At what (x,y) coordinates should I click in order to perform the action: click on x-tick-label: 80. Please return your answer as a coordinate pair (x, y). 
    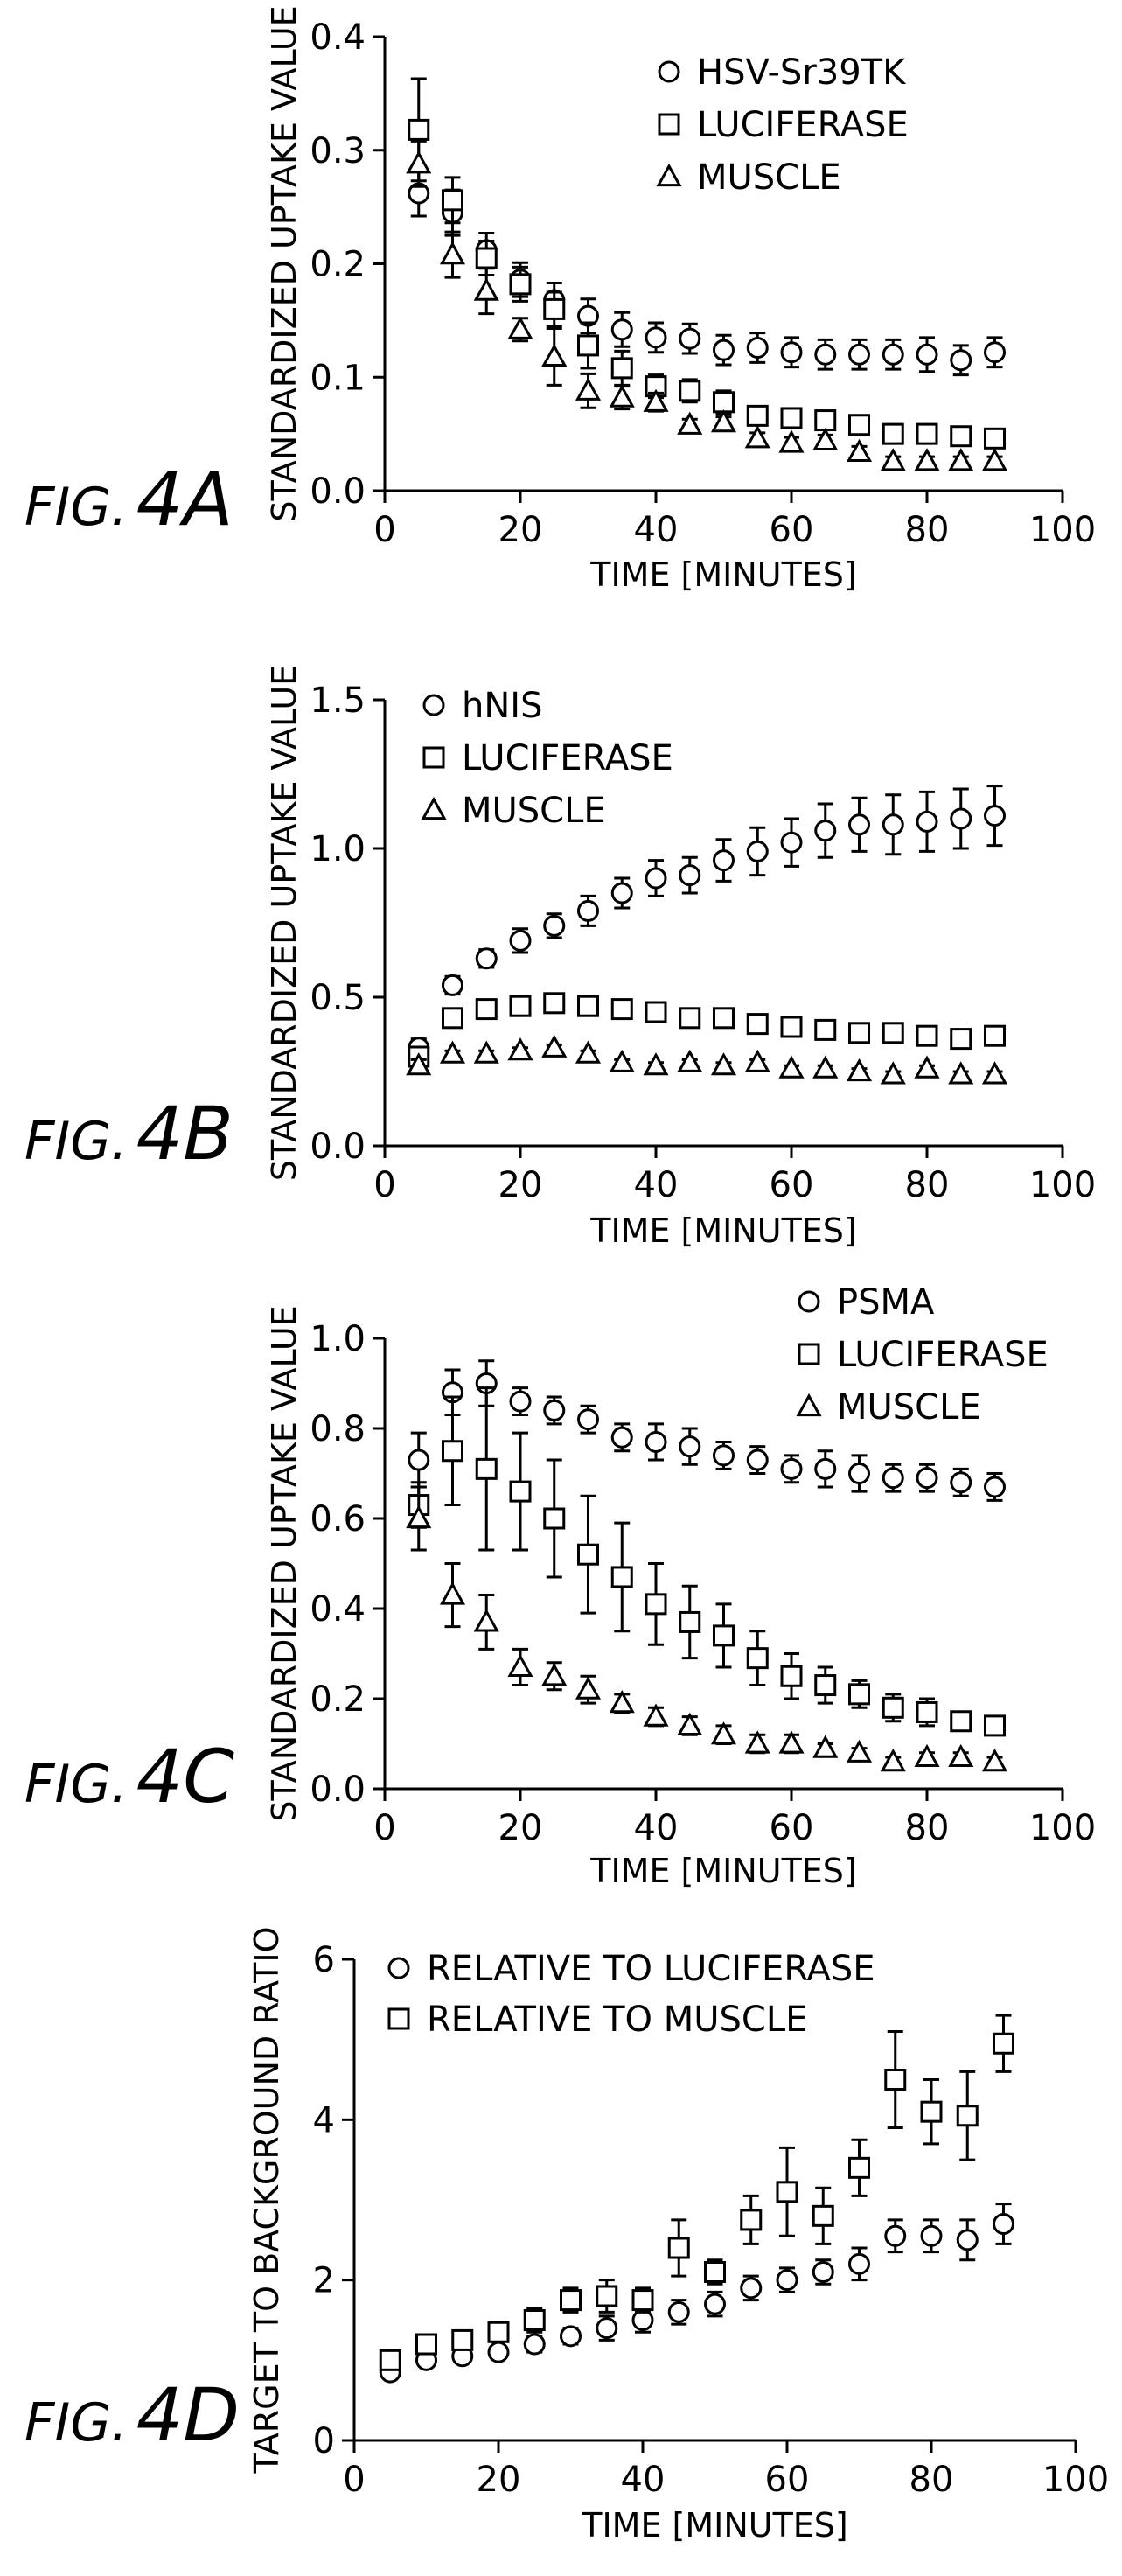
    Looking at the image, I should click on (928, 1828).